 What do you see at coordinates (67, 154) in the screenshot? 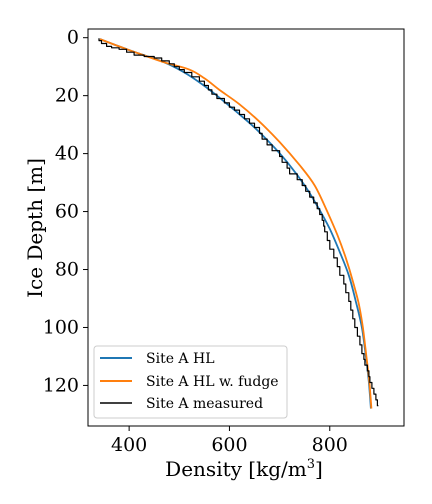
I see `y-tick-label: 40` at bounding box center [67, 154].